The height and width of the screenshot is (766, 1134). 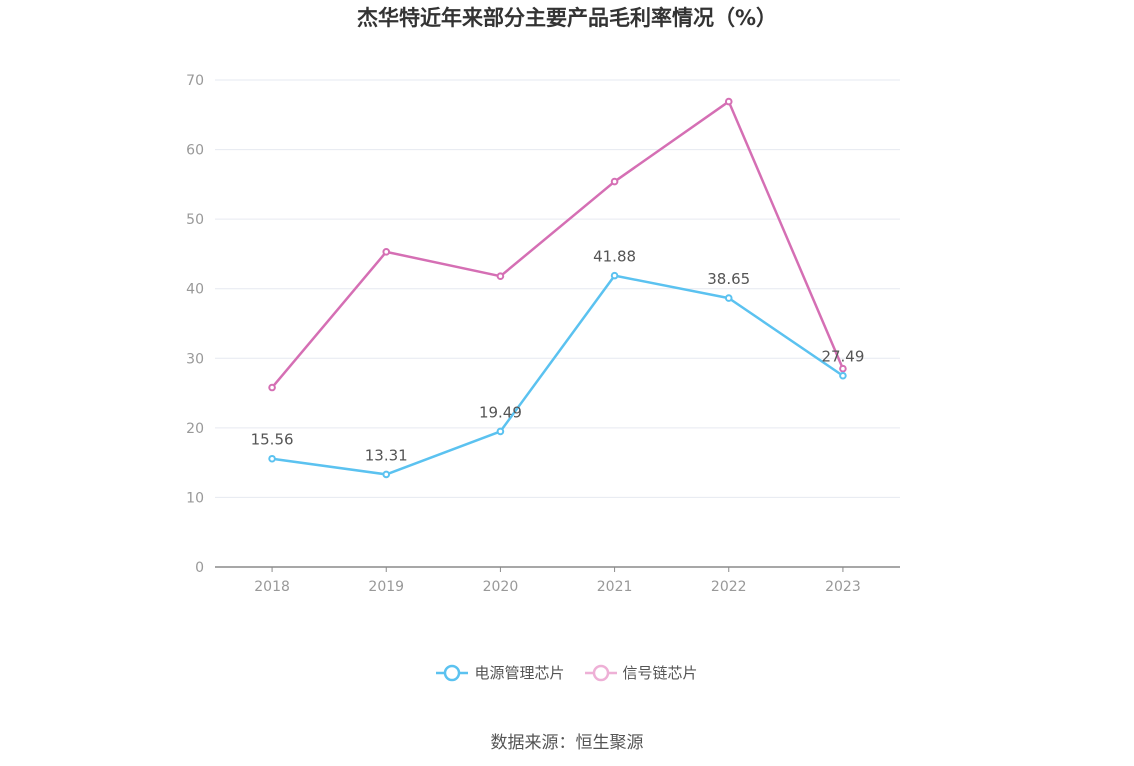 What do you see at coordinates (386, 587) in the screenshot?
I see `x-tick-label: 2019` at bounding box center [386, 587].